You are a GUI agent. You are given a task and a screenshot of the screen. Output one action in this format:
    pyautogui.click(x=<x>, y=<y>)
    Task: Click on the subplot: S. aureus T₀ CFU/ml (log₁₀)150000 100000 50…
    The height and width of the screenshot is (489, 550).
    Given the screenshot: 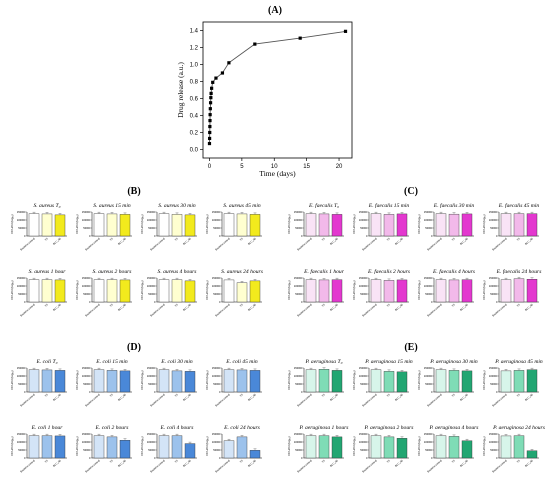 What is the action you would take?
    pyautogui.click(x=38, y=227)
    